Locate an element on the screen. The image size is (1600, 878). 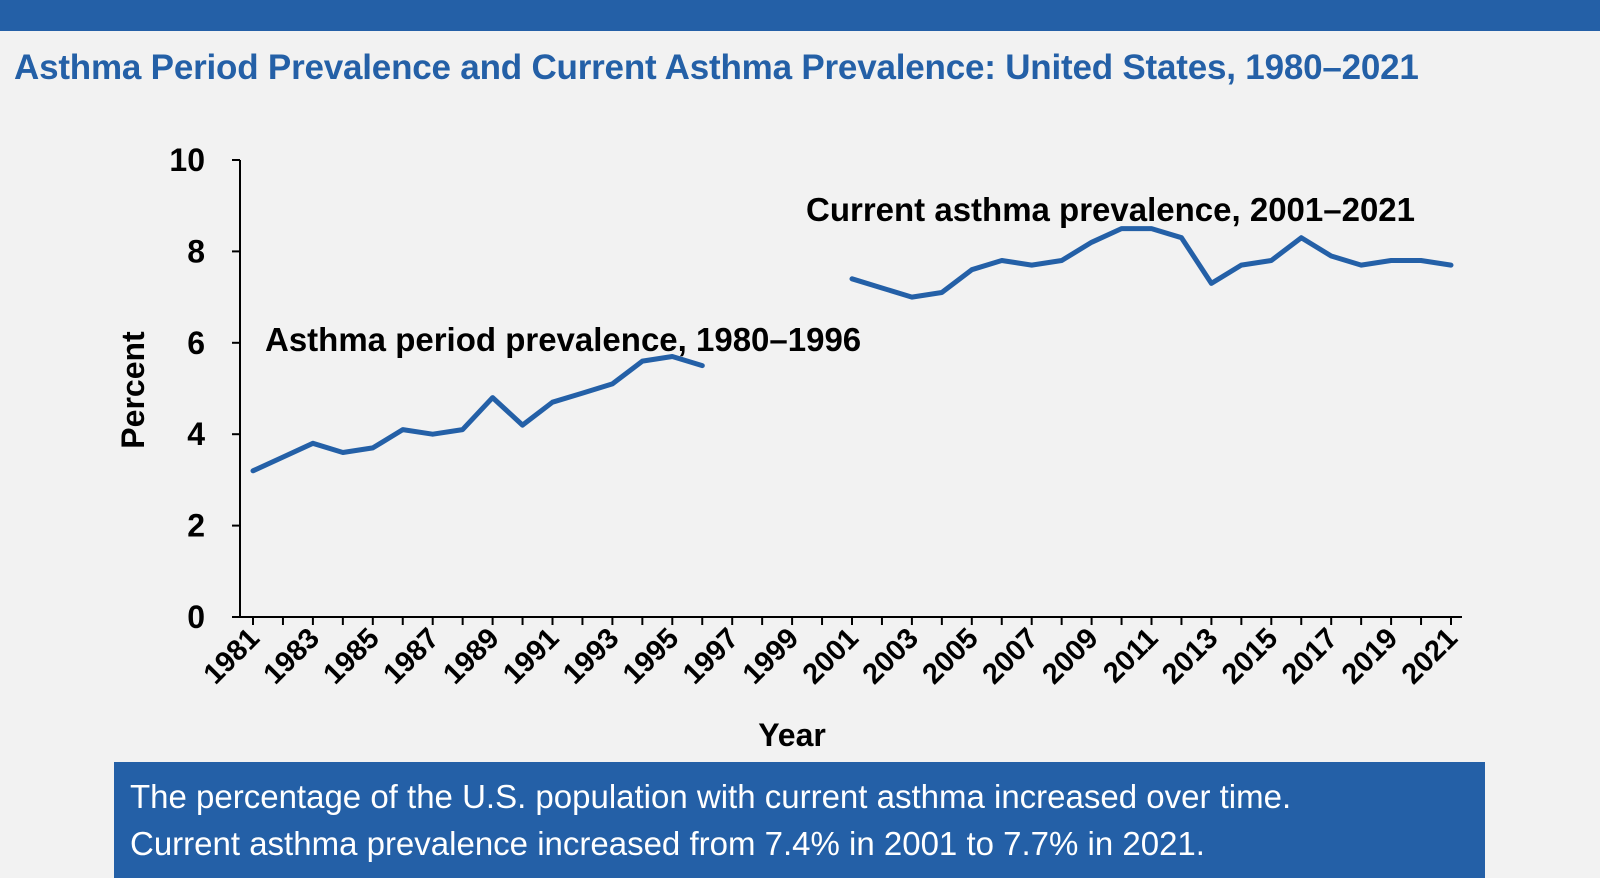
x-tick-label: 1997 is located at coordinates (711, 656).